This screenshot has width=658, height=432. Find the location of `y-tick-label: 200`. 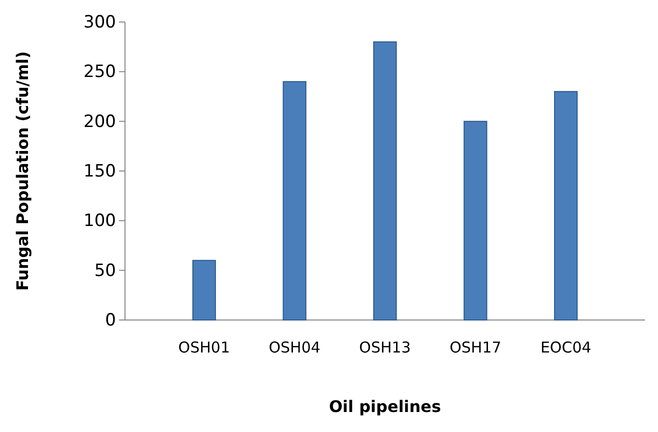

y-tick-label: 200 is located at coordinates (100, 122).